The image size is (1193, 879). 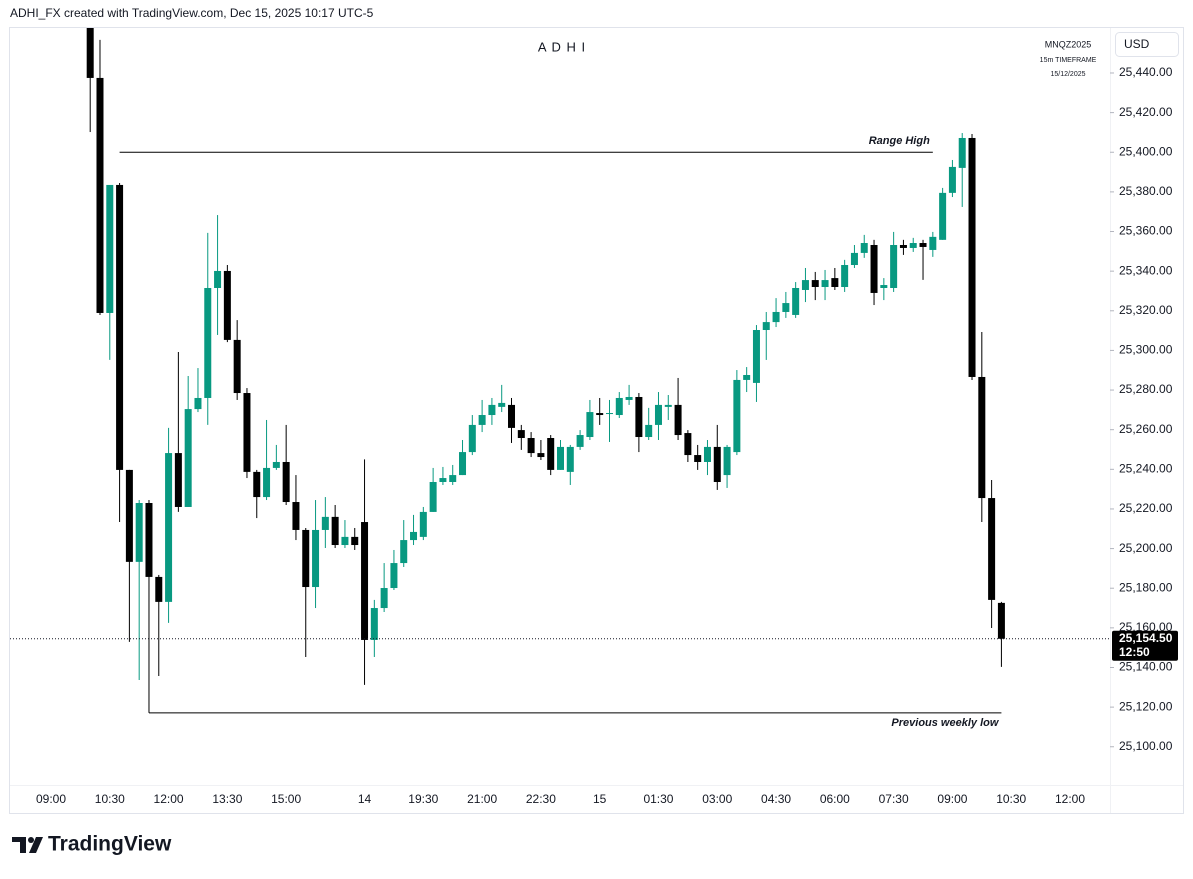 I want to click on x-tick-label: 13:30, so click(x=227, y=799).